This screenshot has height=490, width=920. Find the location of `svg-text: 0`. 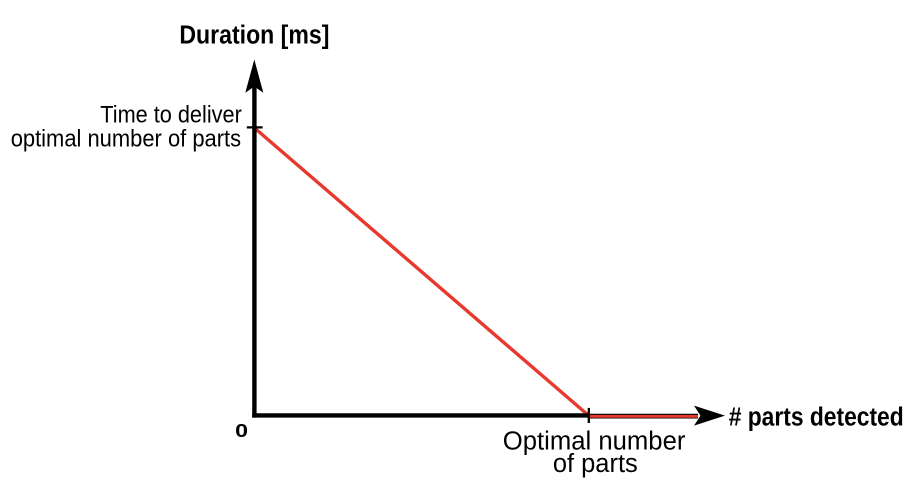

svg-text: 0 is located at coordinates (241, 430).